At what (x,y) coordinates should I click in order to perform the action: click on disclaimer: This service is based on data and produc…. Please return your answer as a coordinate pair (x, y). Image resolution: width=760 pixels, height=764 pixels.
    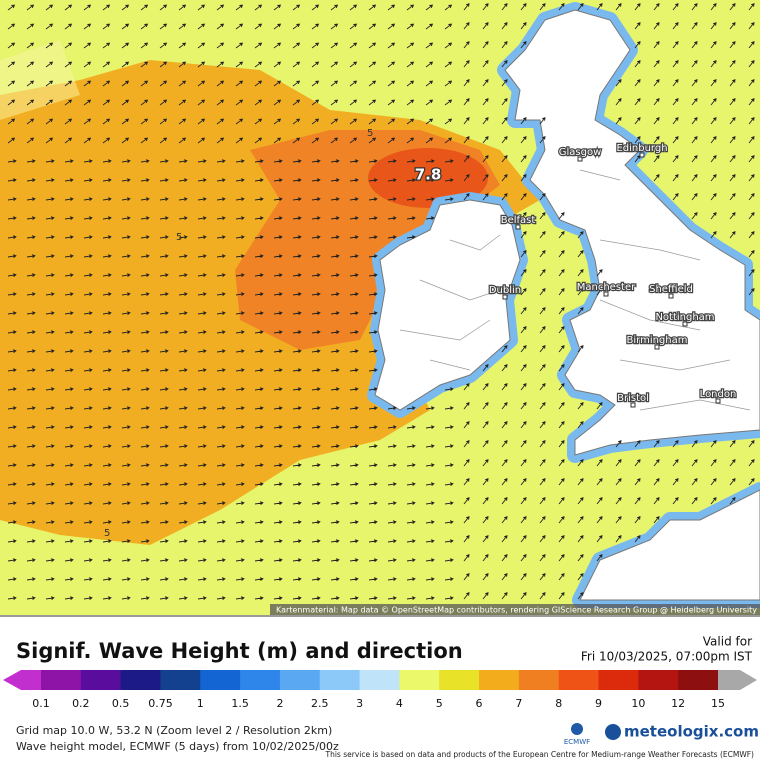
    Looking at the image, I should click on (540, 754).